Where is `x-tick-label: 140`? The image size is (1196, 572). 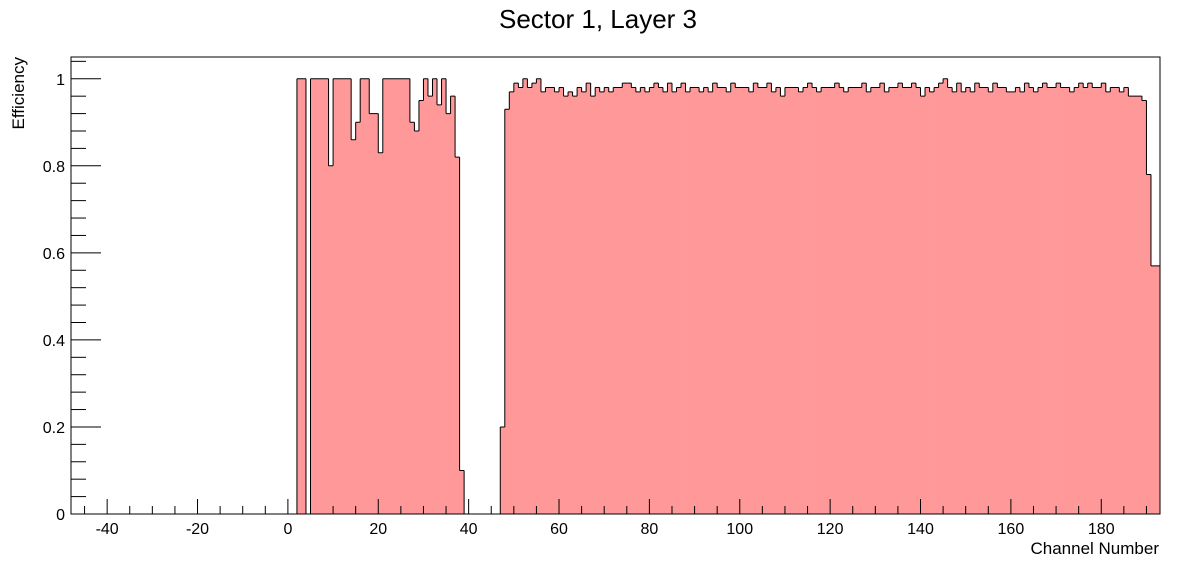 x-tick-label: 140 is located at coordinates (920, 529).